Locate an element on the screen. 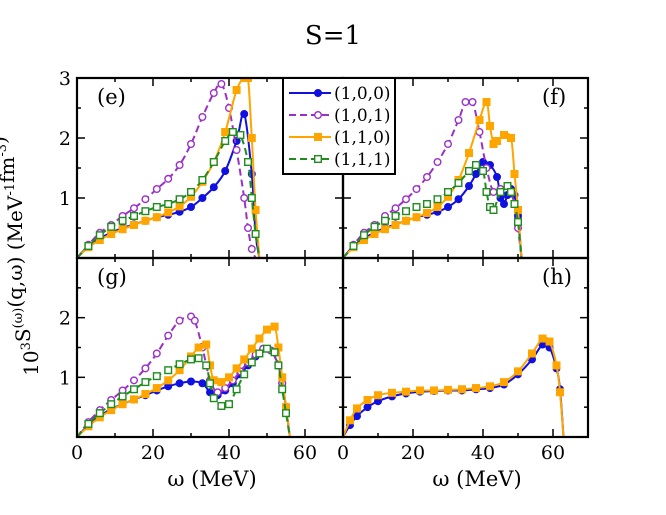 This screenshot has height=515, width=666. panel-label: (f) is located at coordinates (554, 97).